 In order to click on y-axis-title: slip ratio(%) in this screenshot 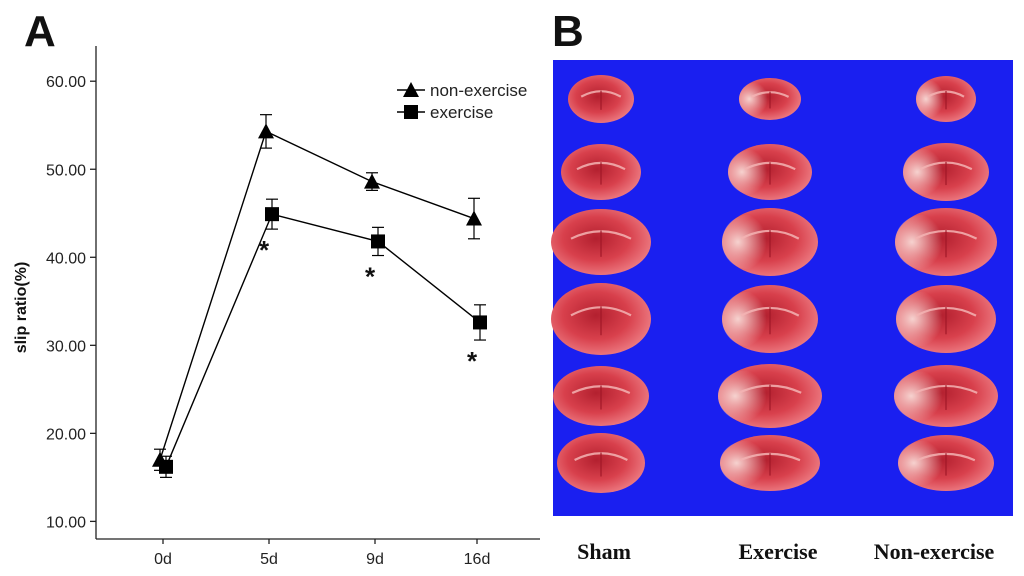, I will do `click(21, 308)`.